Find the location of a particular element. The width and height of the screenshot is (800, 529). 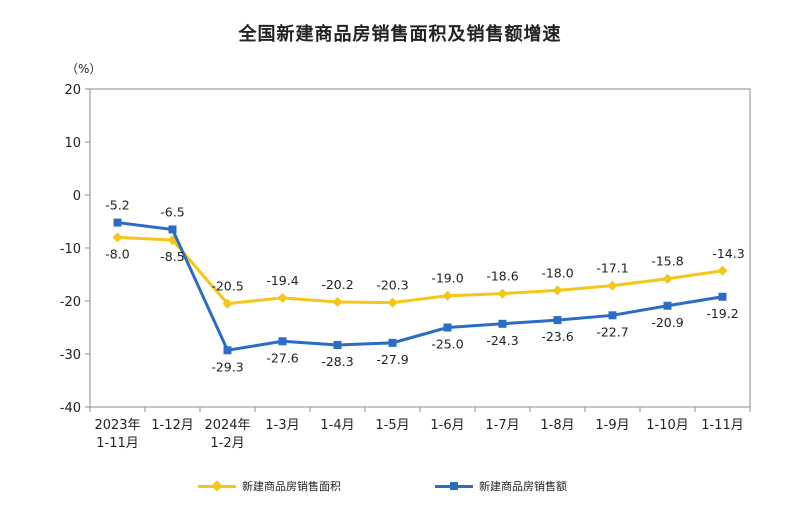

data-label-sales: -28.3 is located at coordinates (337, 361).